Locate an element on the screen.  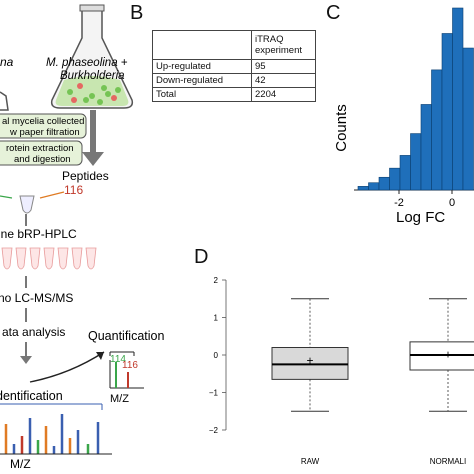
flask-right-label-1: M. phaseolina + is located at coordinates (87, 63).